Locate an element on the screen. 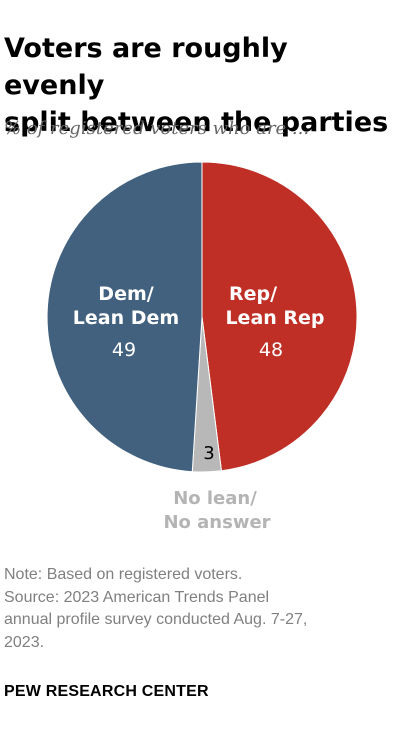 This screenshot has height=738, width=400. chart-title-line-2: split between the parties is located at coordinates (196, 122).